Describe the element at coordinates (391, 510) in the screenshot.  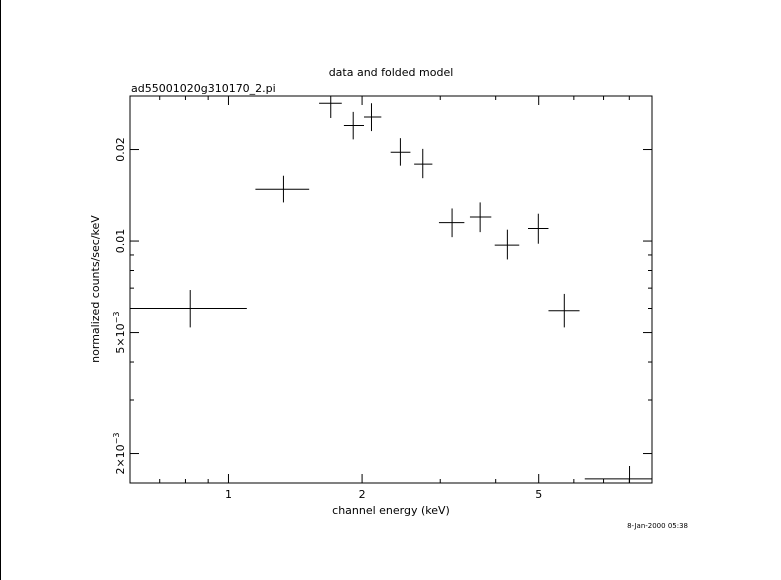
I see `x-axis-label: channel energy (keV)` at that location.